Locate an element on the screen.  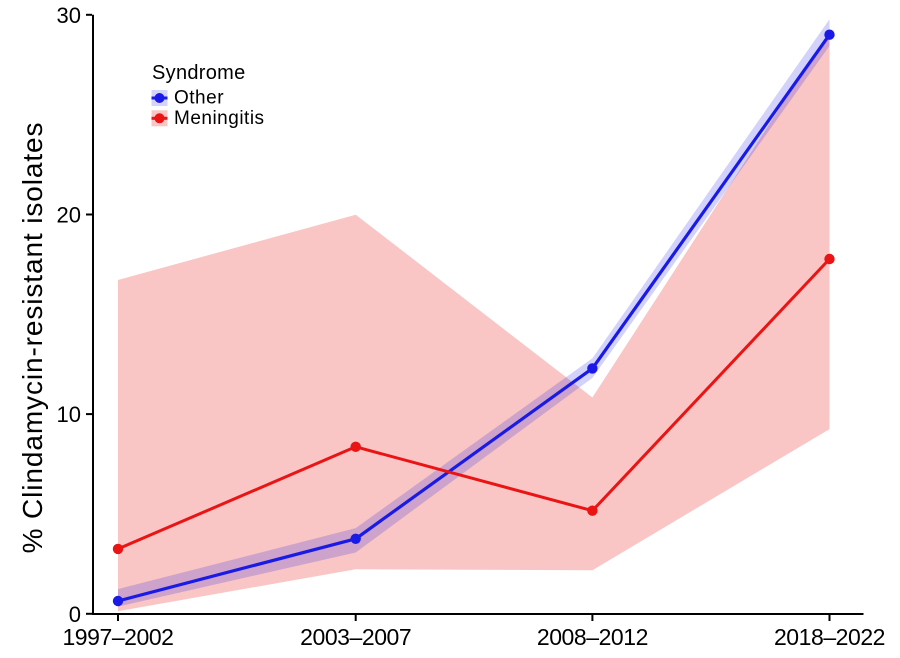
svg-text: 0 is located at coordinates (75, 614).